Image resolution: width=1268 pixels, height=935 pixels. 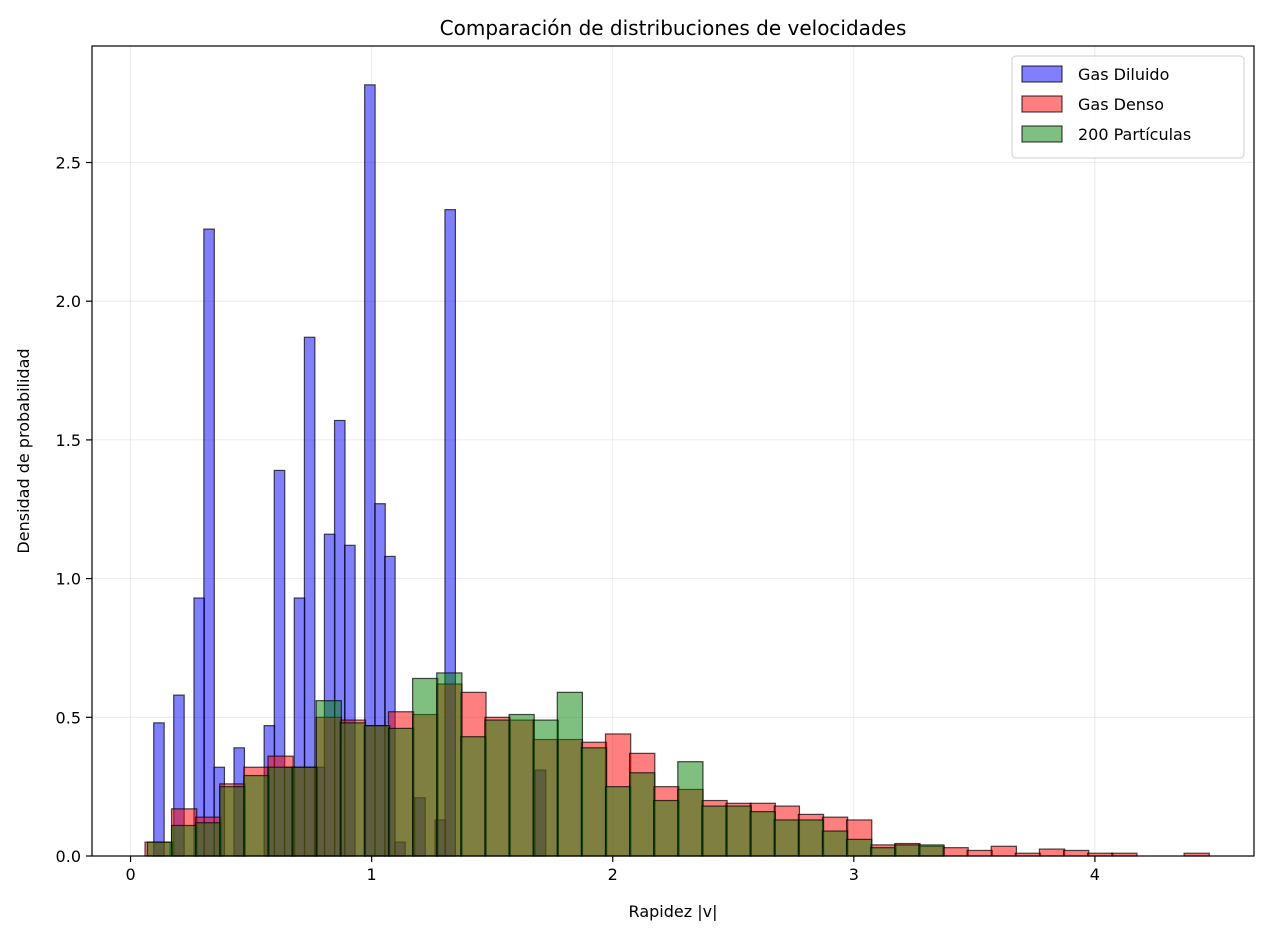 What do you see at coordinates (1134, 134) in the screenshot?
I see `legend-label: 200 Partículas` at bounding box center [1134, 134].